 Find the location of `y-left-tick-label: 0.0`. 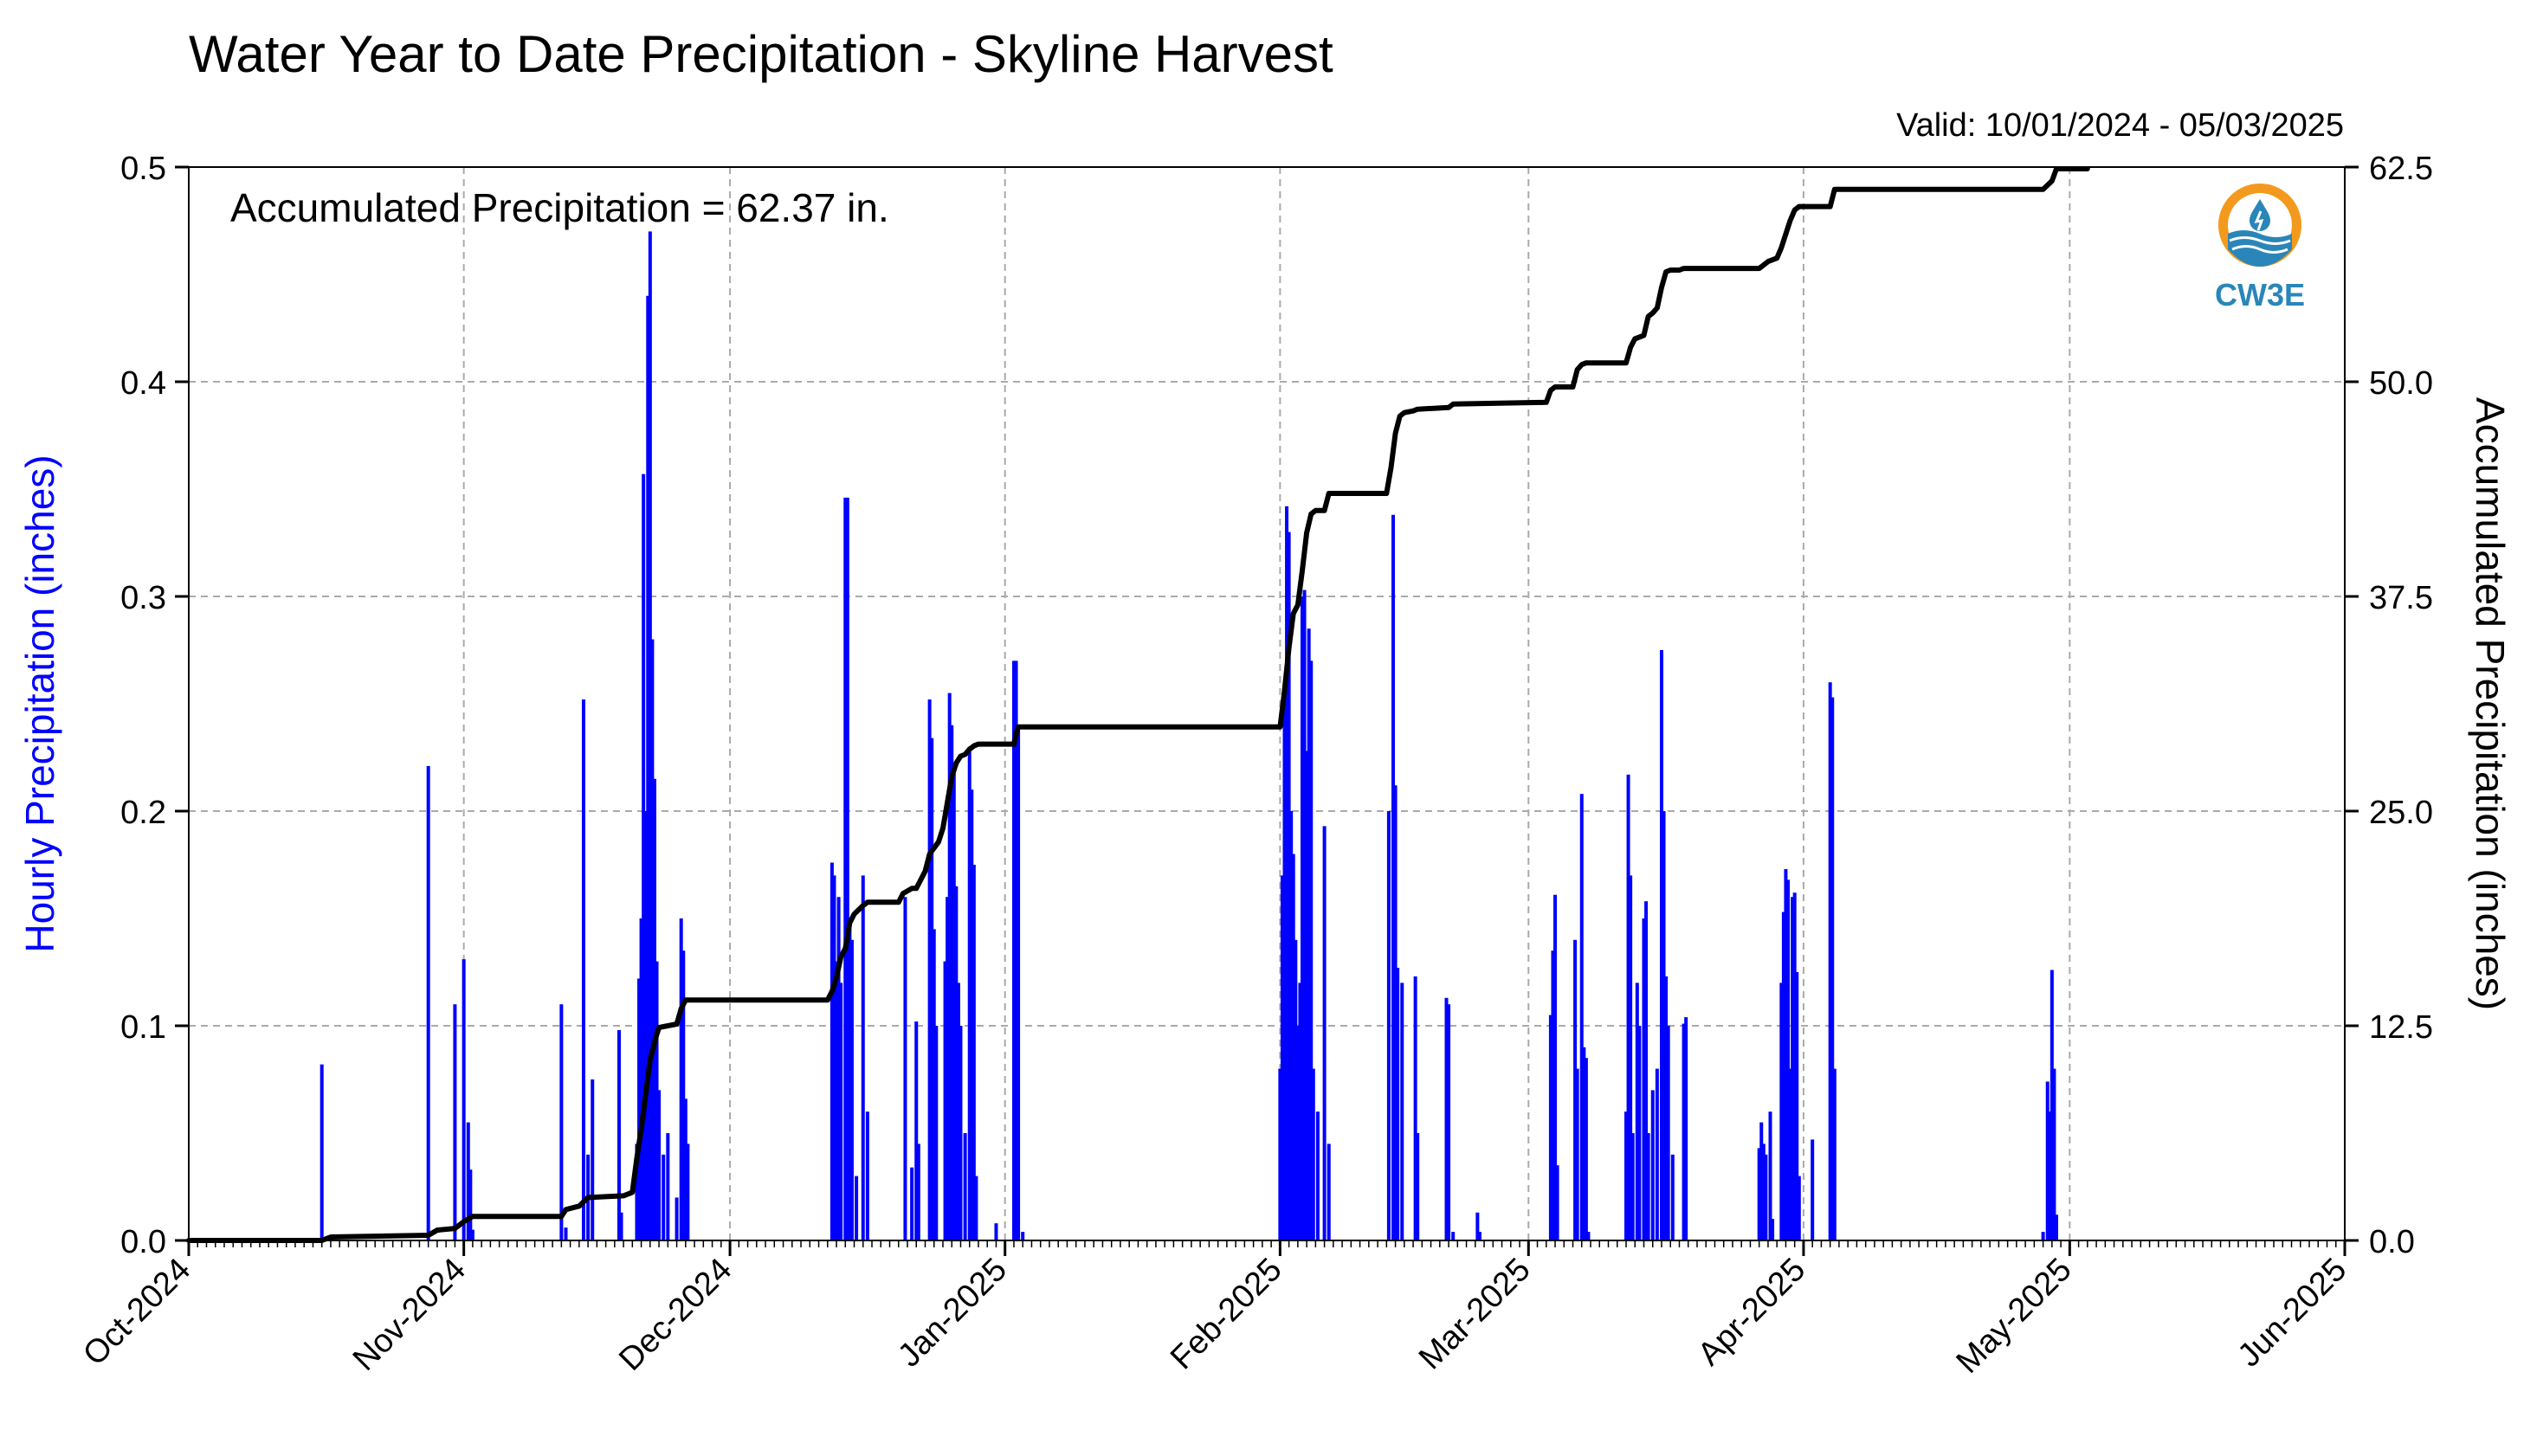

y-left-tick-label: 0.0 is located at coordinates (143, 1242).